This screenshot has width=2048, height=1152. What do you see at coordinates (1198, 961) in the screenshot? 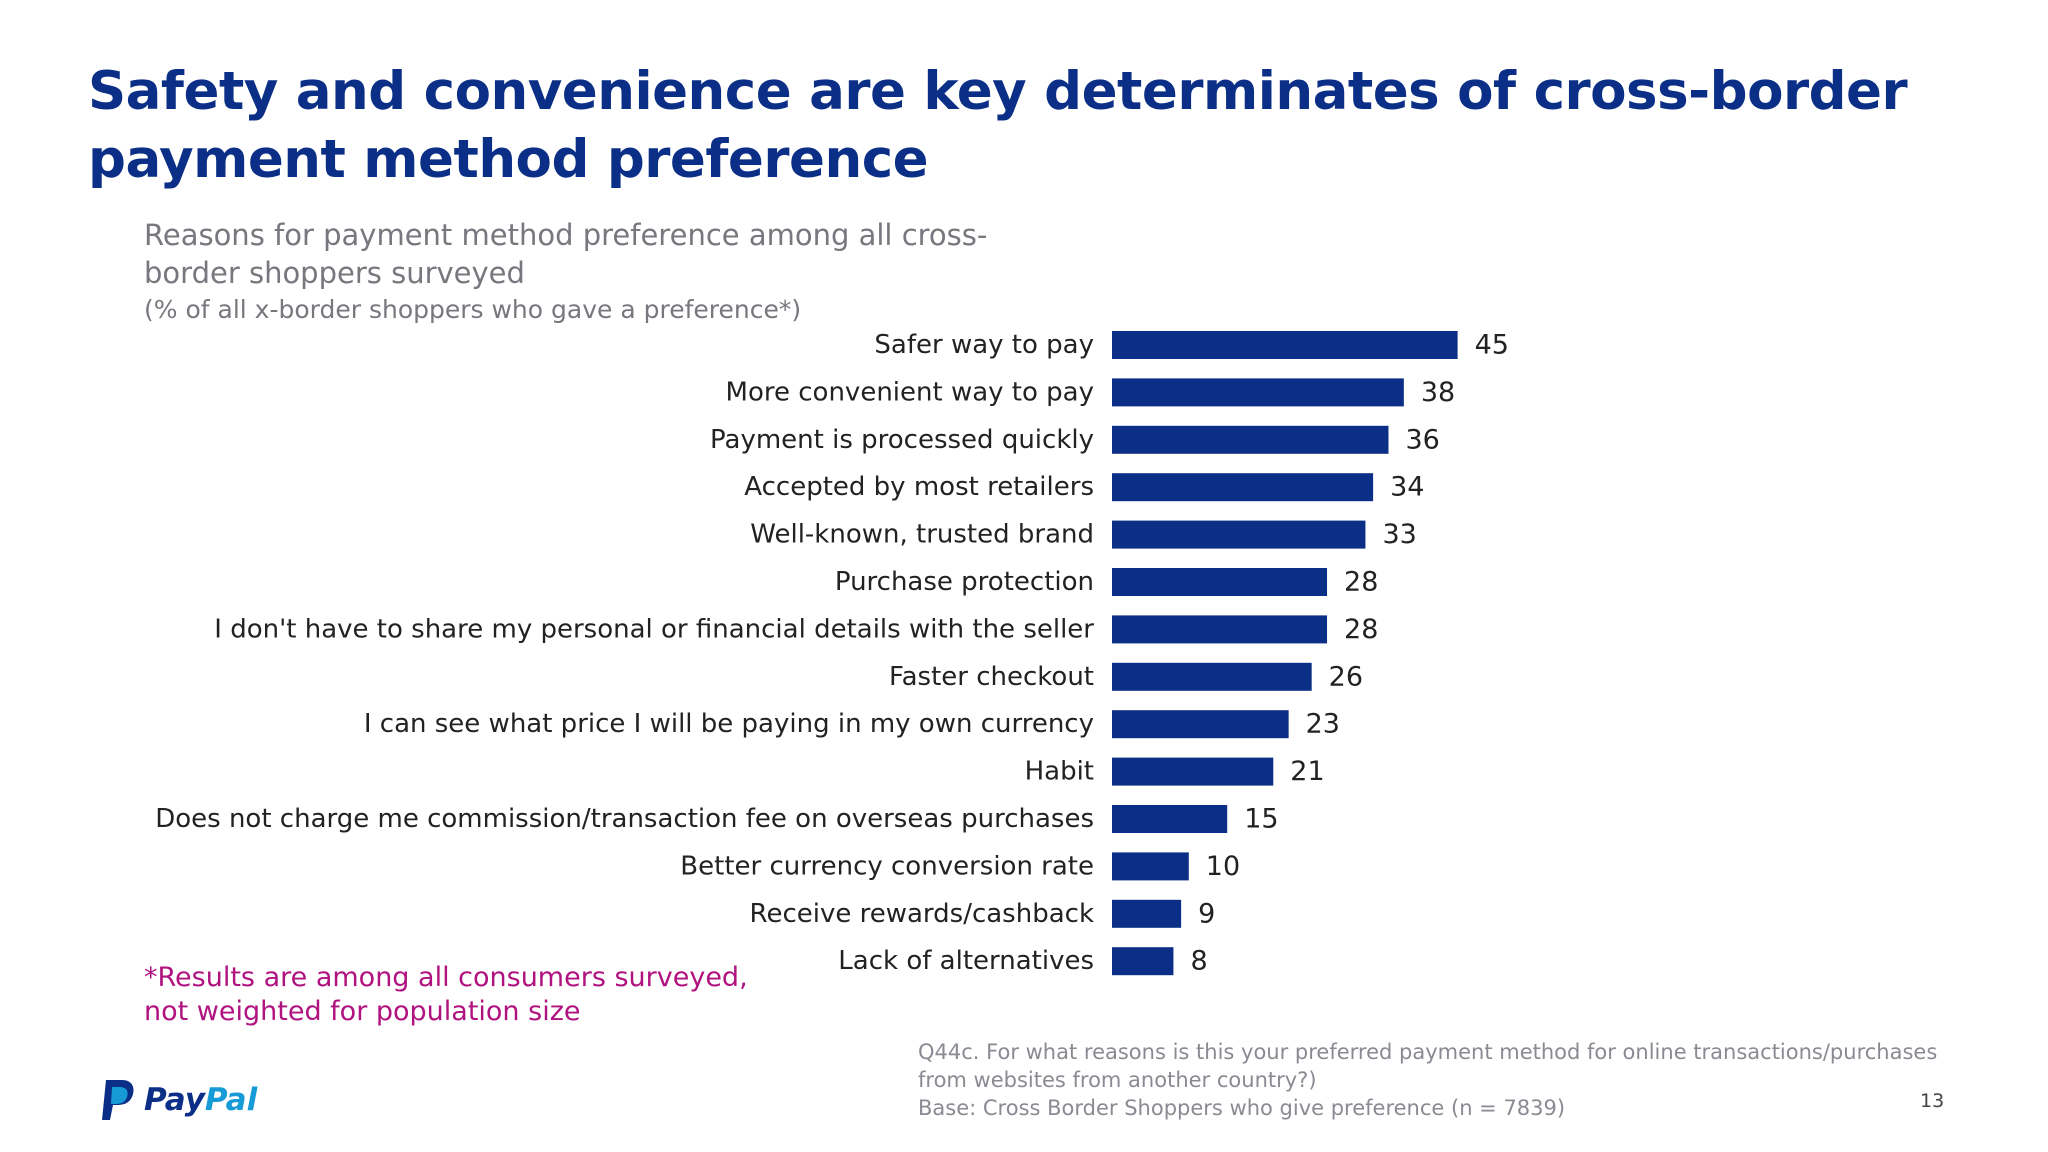
I see `data-label: 8` at bounding box center [1198, 961].